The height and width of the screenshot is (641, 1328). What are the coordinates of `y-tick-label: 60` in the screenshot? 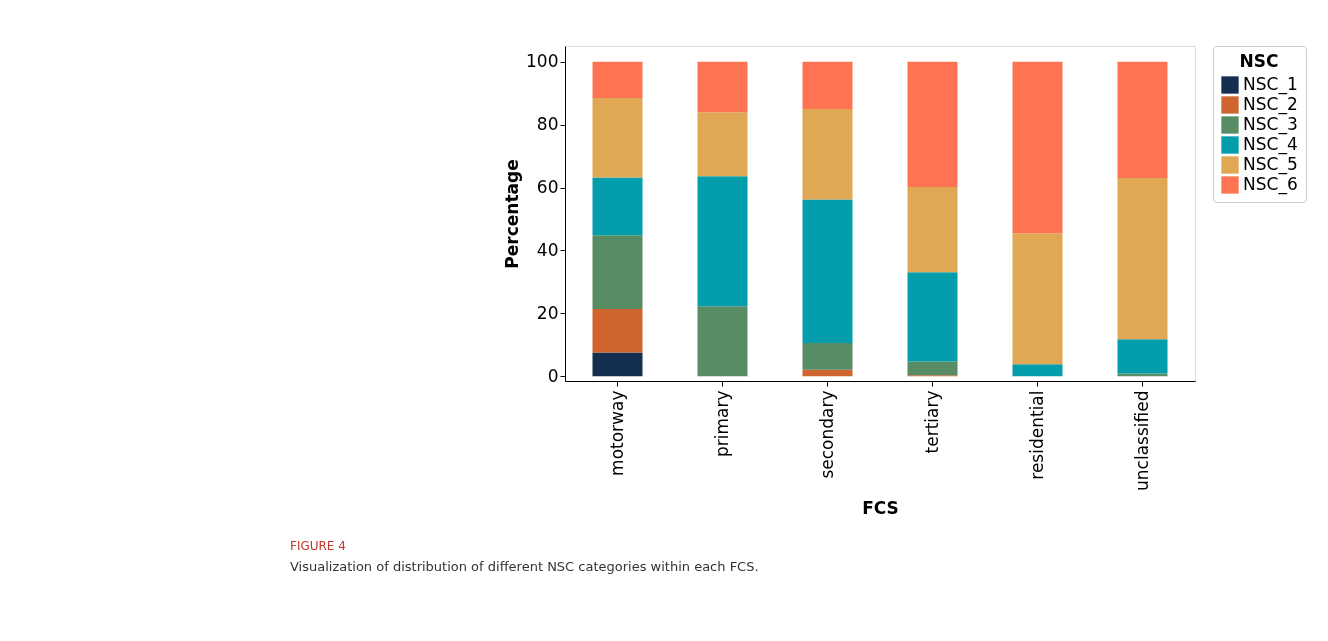 It's located at (547, 187).